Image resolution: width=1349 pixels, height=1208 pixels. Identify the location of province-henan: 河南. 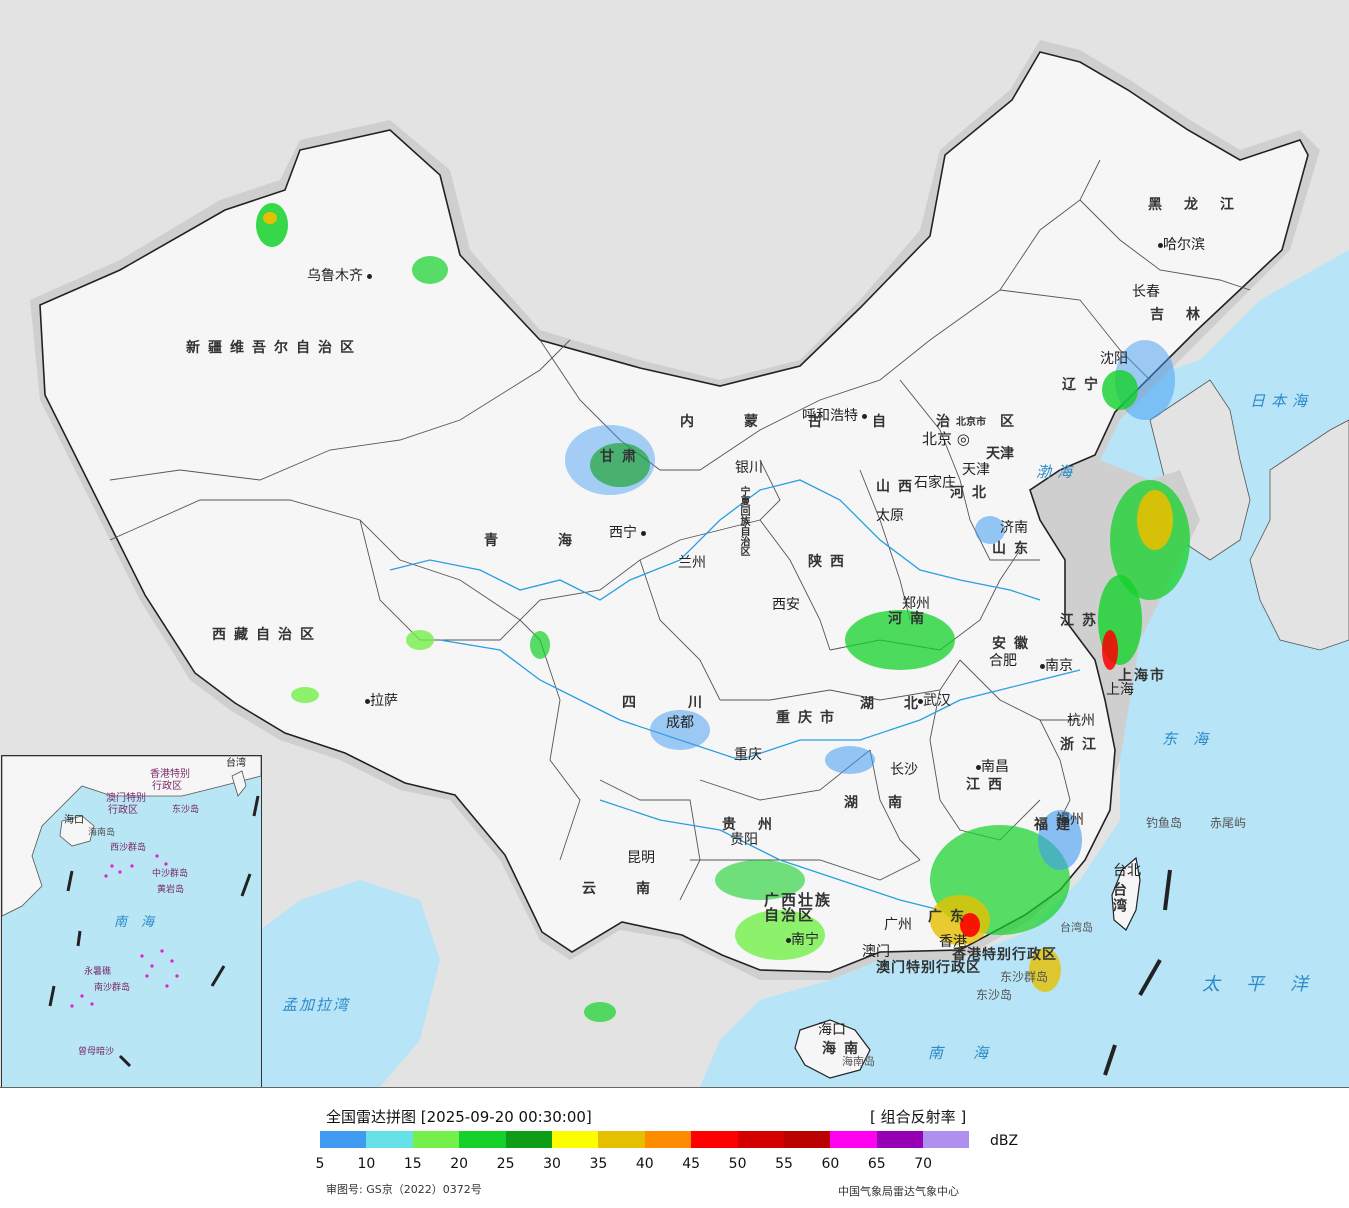
(910, 619).